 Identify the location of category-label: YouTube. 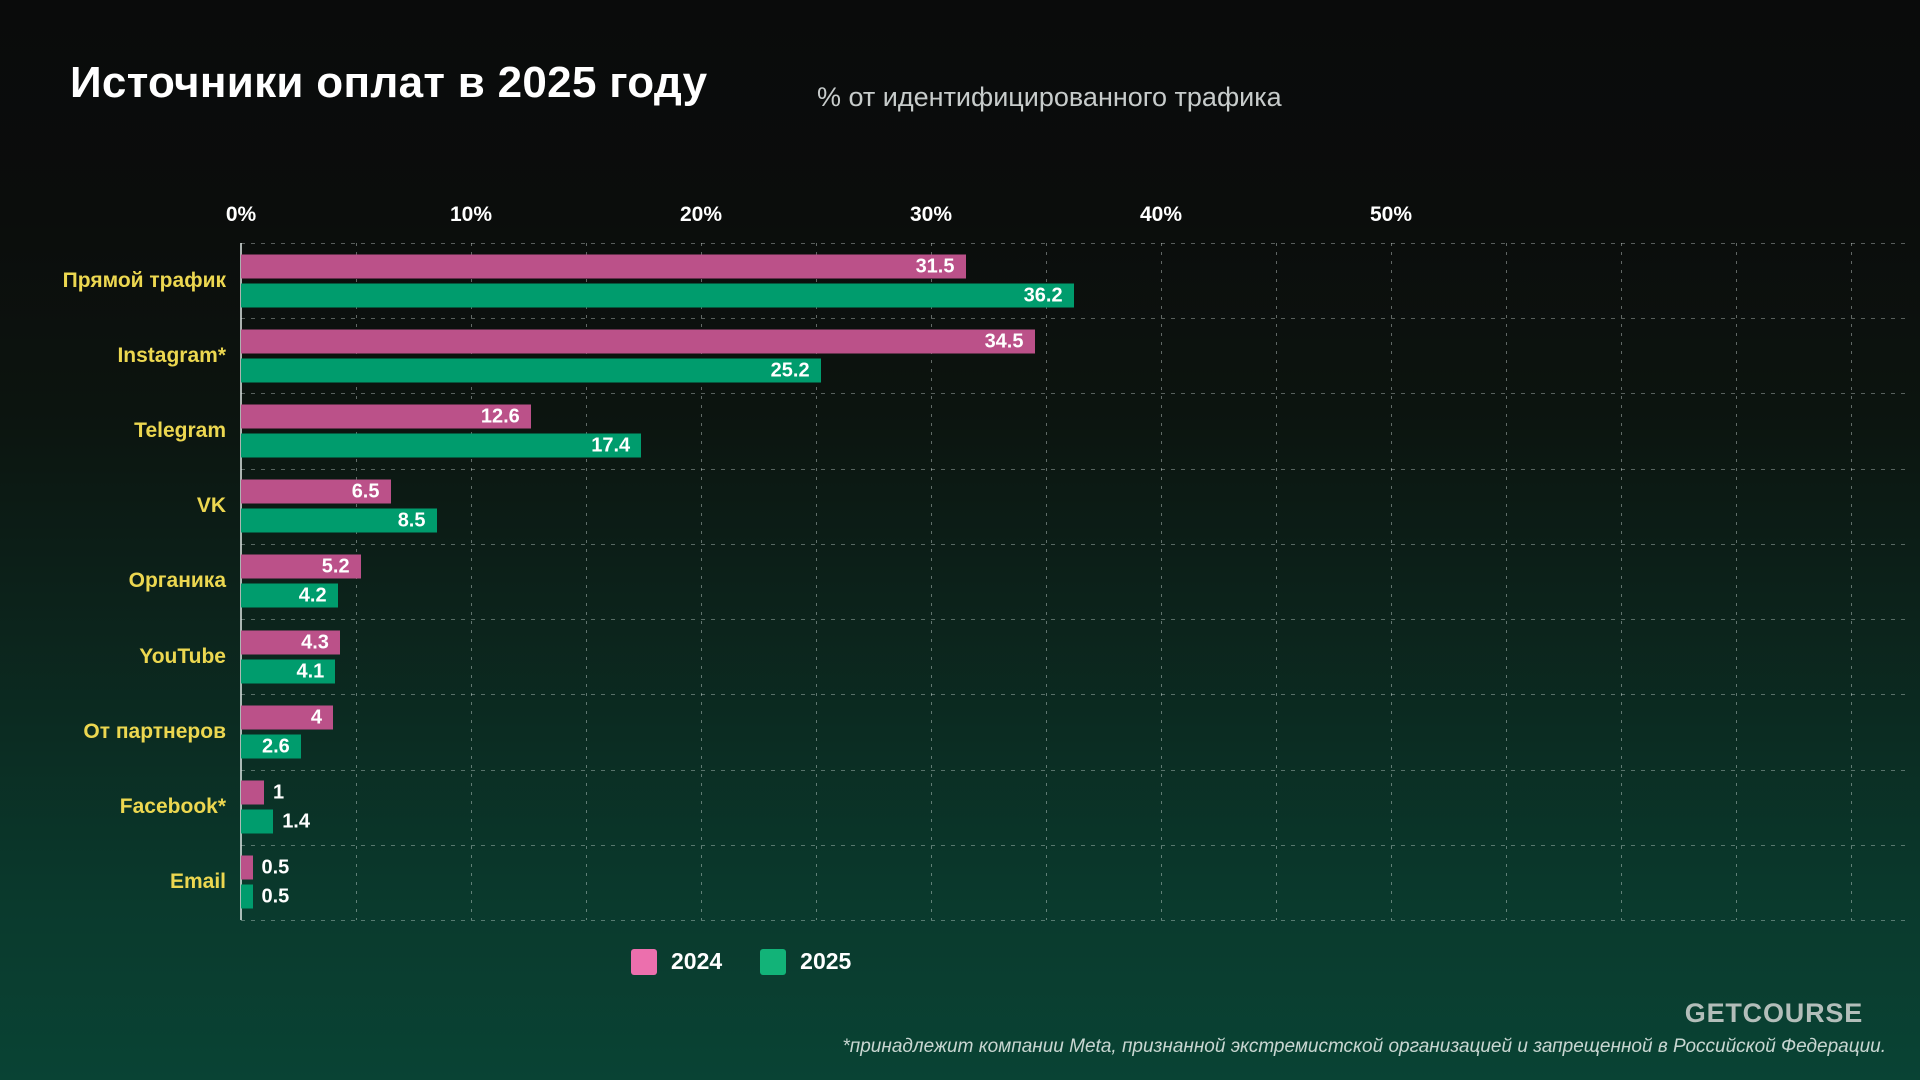
(182, 656).